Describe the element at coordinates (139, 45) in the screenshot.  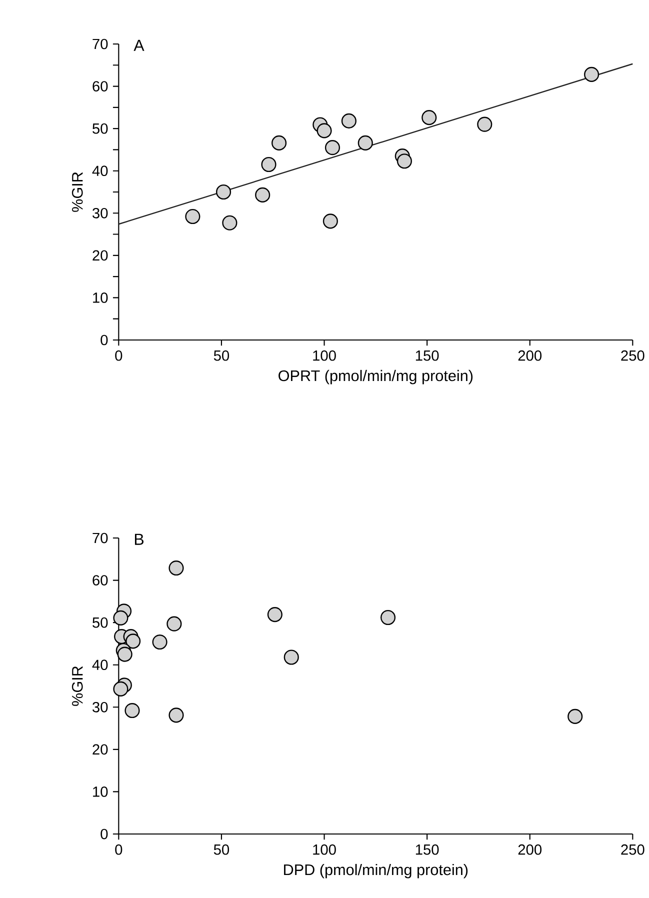
I see `annotation: A` at that location.